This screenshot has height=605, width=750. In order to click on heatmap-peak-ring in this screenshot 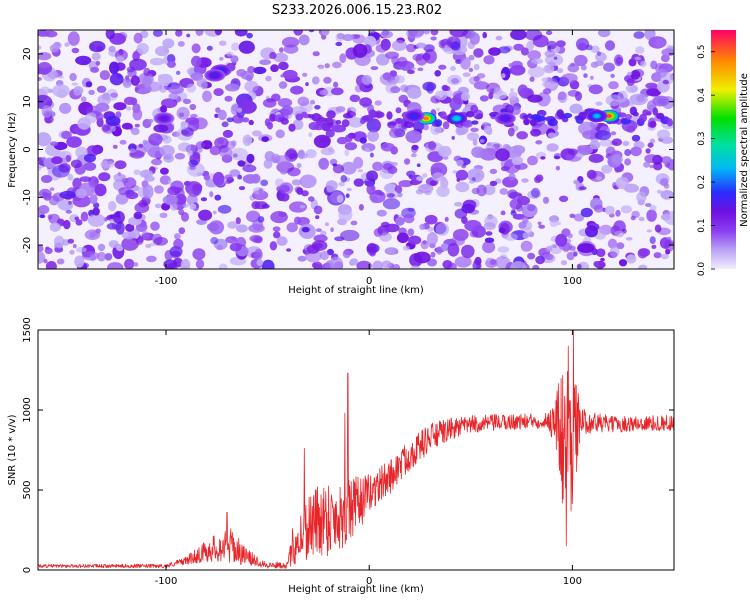, I will do `click(164, 118)`.